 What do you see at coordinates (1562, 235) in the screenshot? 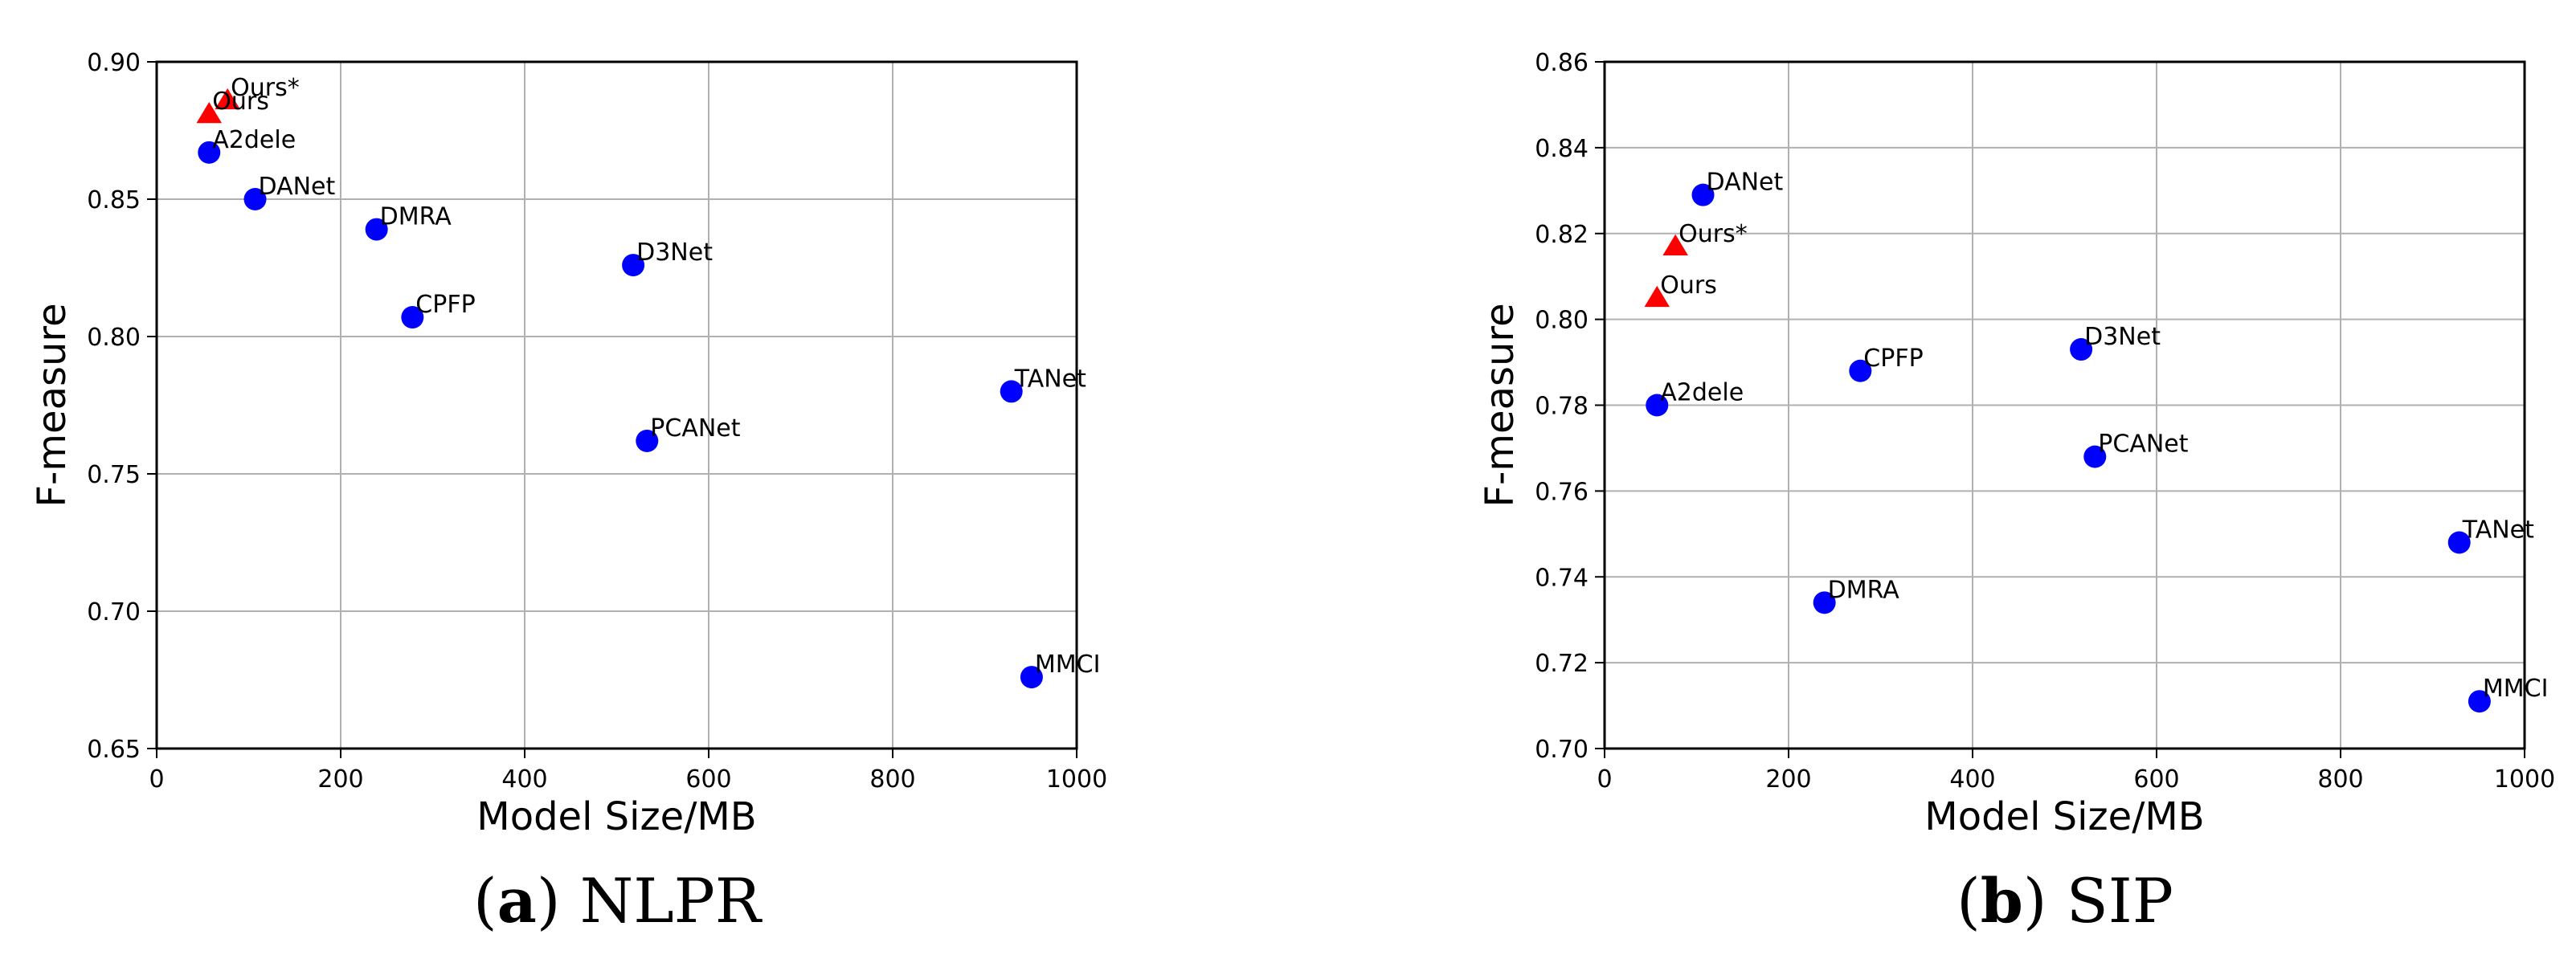
I see `y-tick-label: 0.82` at bounding box center [1562, 235].